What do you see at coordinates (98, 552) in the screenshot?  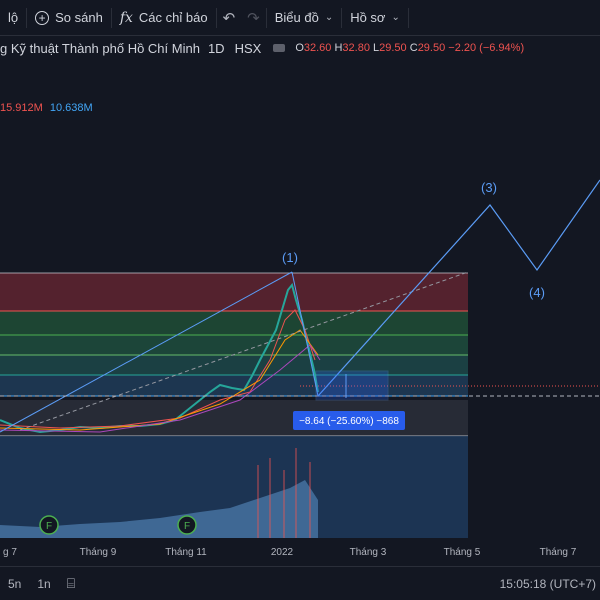 I see `x-tick: Tháng 9` at bounding box center [98, 552].